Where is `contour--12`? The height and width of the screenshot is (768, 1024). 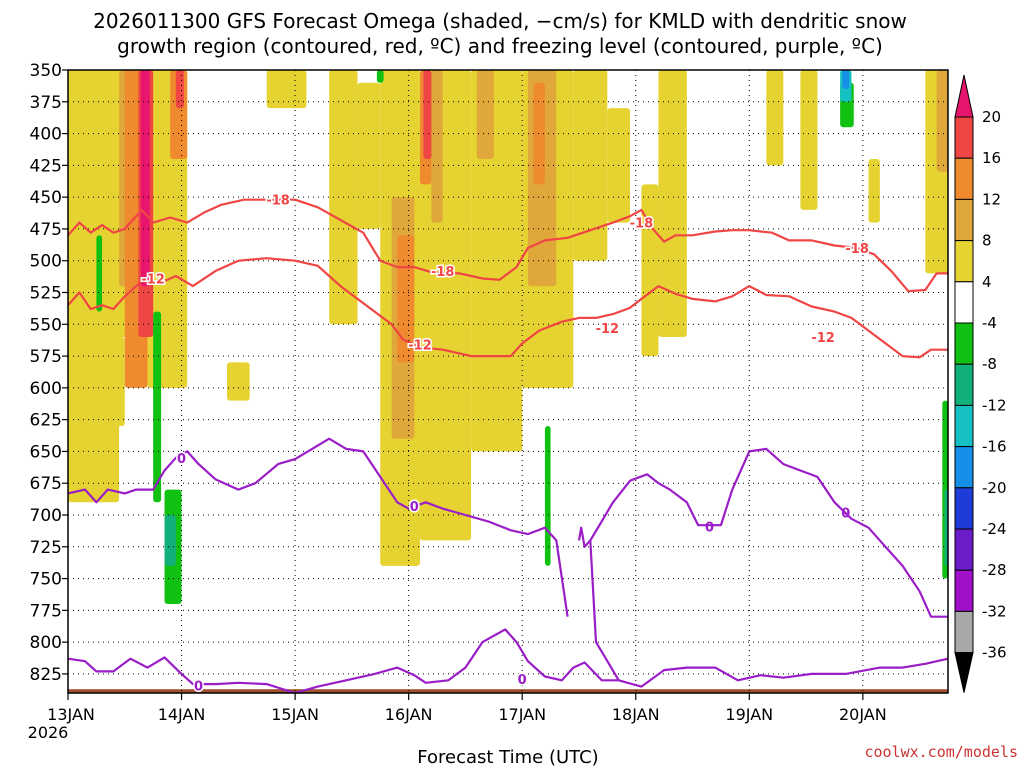 contour--12 is located at coordinates (507, 308).